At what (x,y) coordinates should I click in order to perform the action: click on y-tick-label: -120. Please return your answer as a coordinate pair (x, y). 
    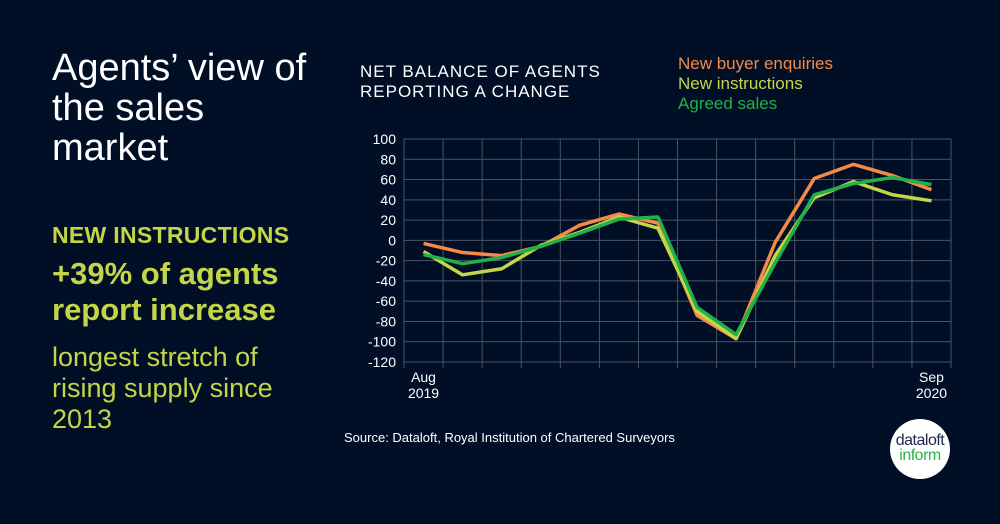
    Looking at the image, I should click on (382, 362).